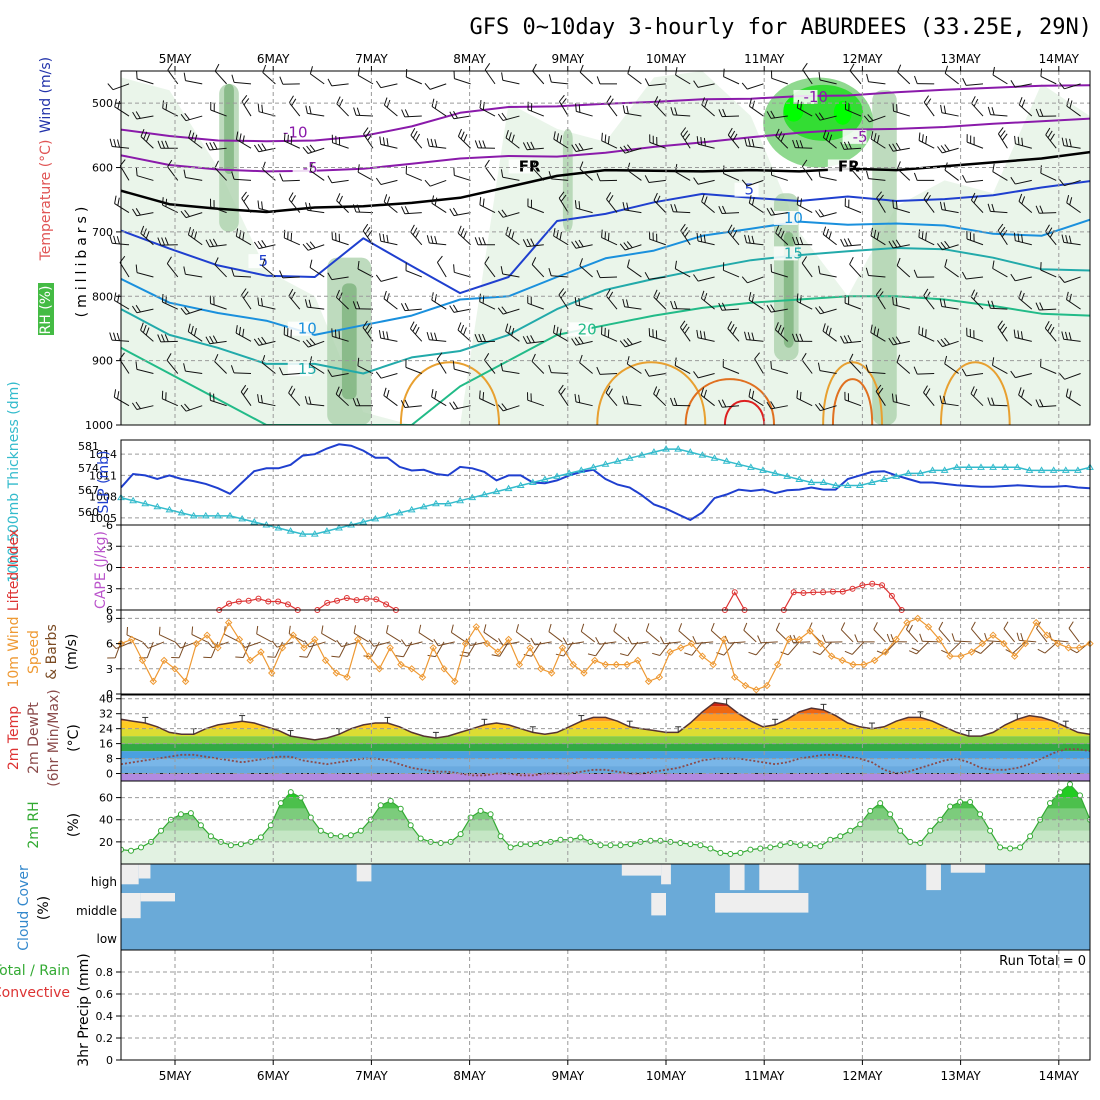  I want to click on precip-run-total: Run Total = 0, so click(1042, 961).